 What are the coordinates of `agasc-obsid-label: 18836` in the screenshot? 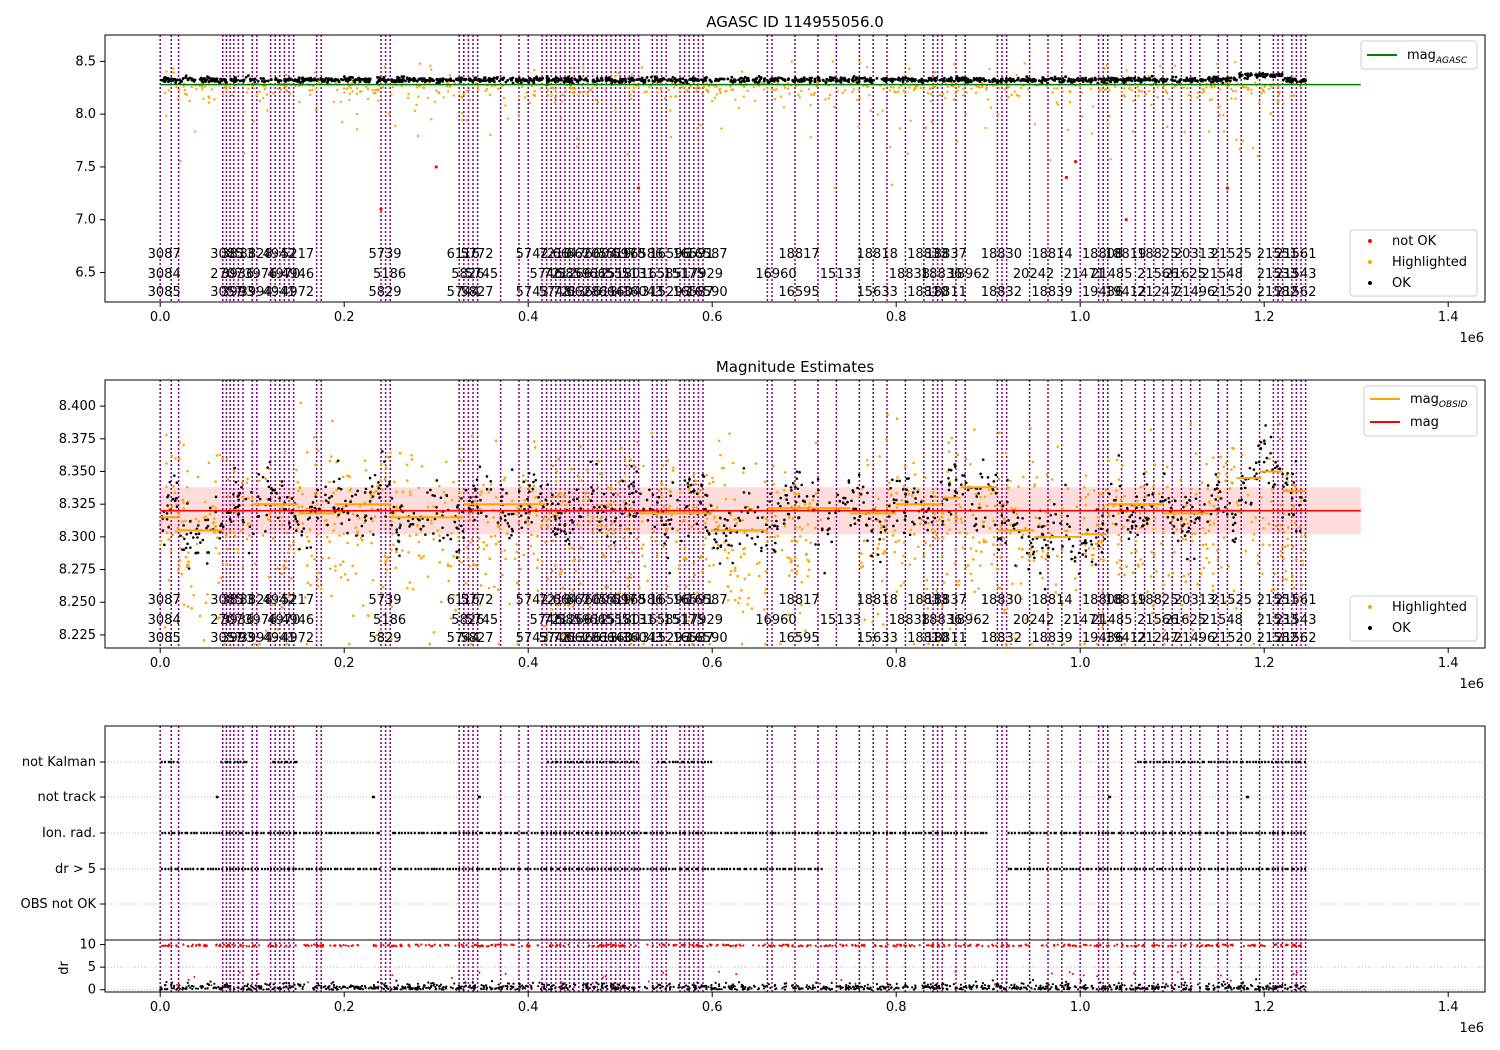 It's located at (941, 274).